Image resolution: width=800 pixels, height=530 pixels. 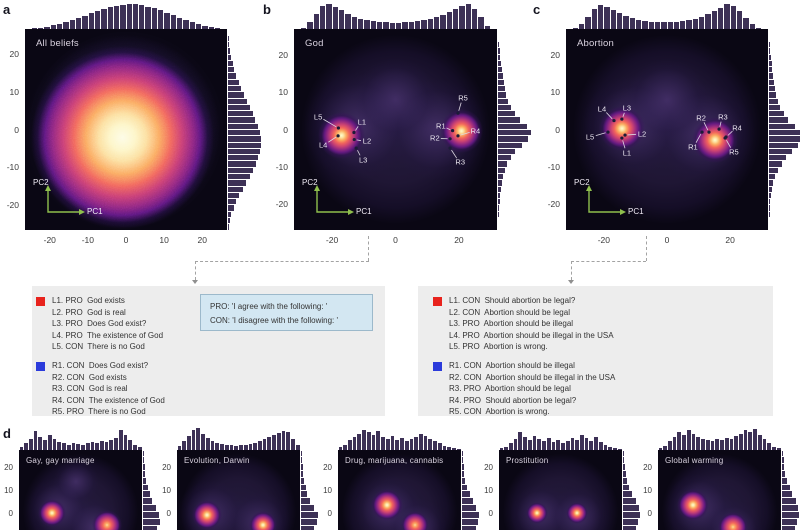 What do you see at coordinates (90, 389) in the screenshot?
I see `legend-item-R3: R3. CON God is real` at bounding box center [90, 389].